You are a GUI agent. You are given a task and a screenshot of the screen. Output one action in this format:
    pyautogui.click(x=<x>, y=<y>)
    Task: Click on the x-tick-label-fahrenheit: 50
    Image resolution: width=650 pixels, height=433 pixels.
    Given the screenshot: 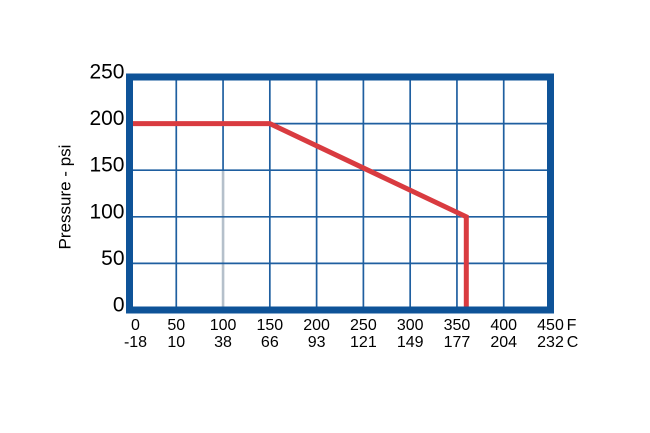 What is the action you would take?
    pyautogui.click(x=176, y=325)
    